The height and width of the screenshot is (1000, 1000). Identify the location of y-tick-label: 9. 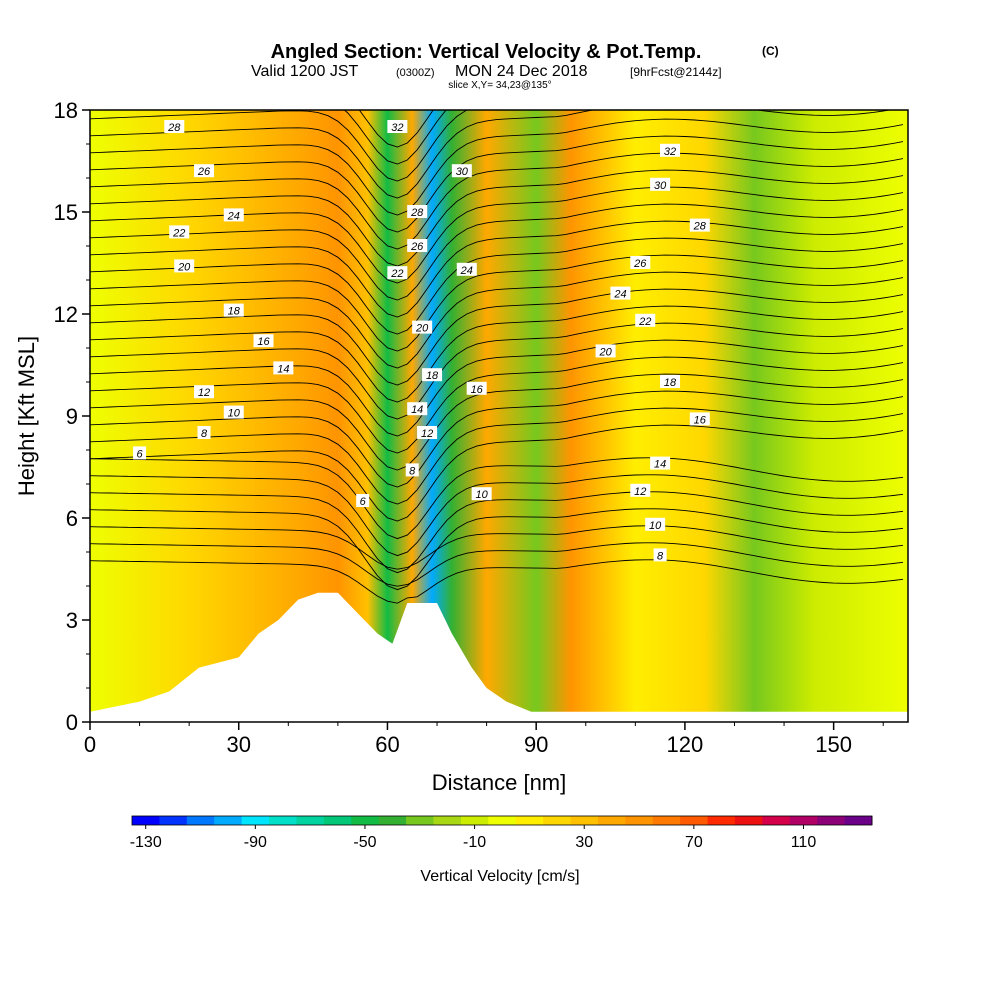
(72, 416).